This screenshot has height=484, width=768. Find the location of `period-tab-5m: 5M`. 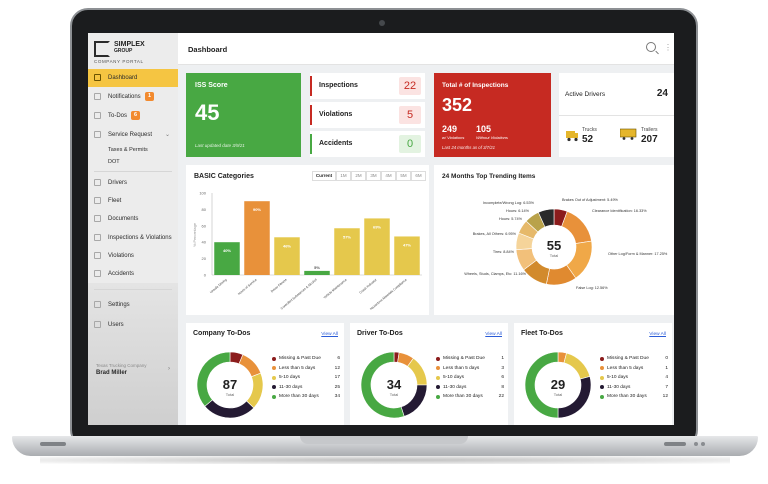

period-tab-5m: 5M is located at coordinates (403, 176).